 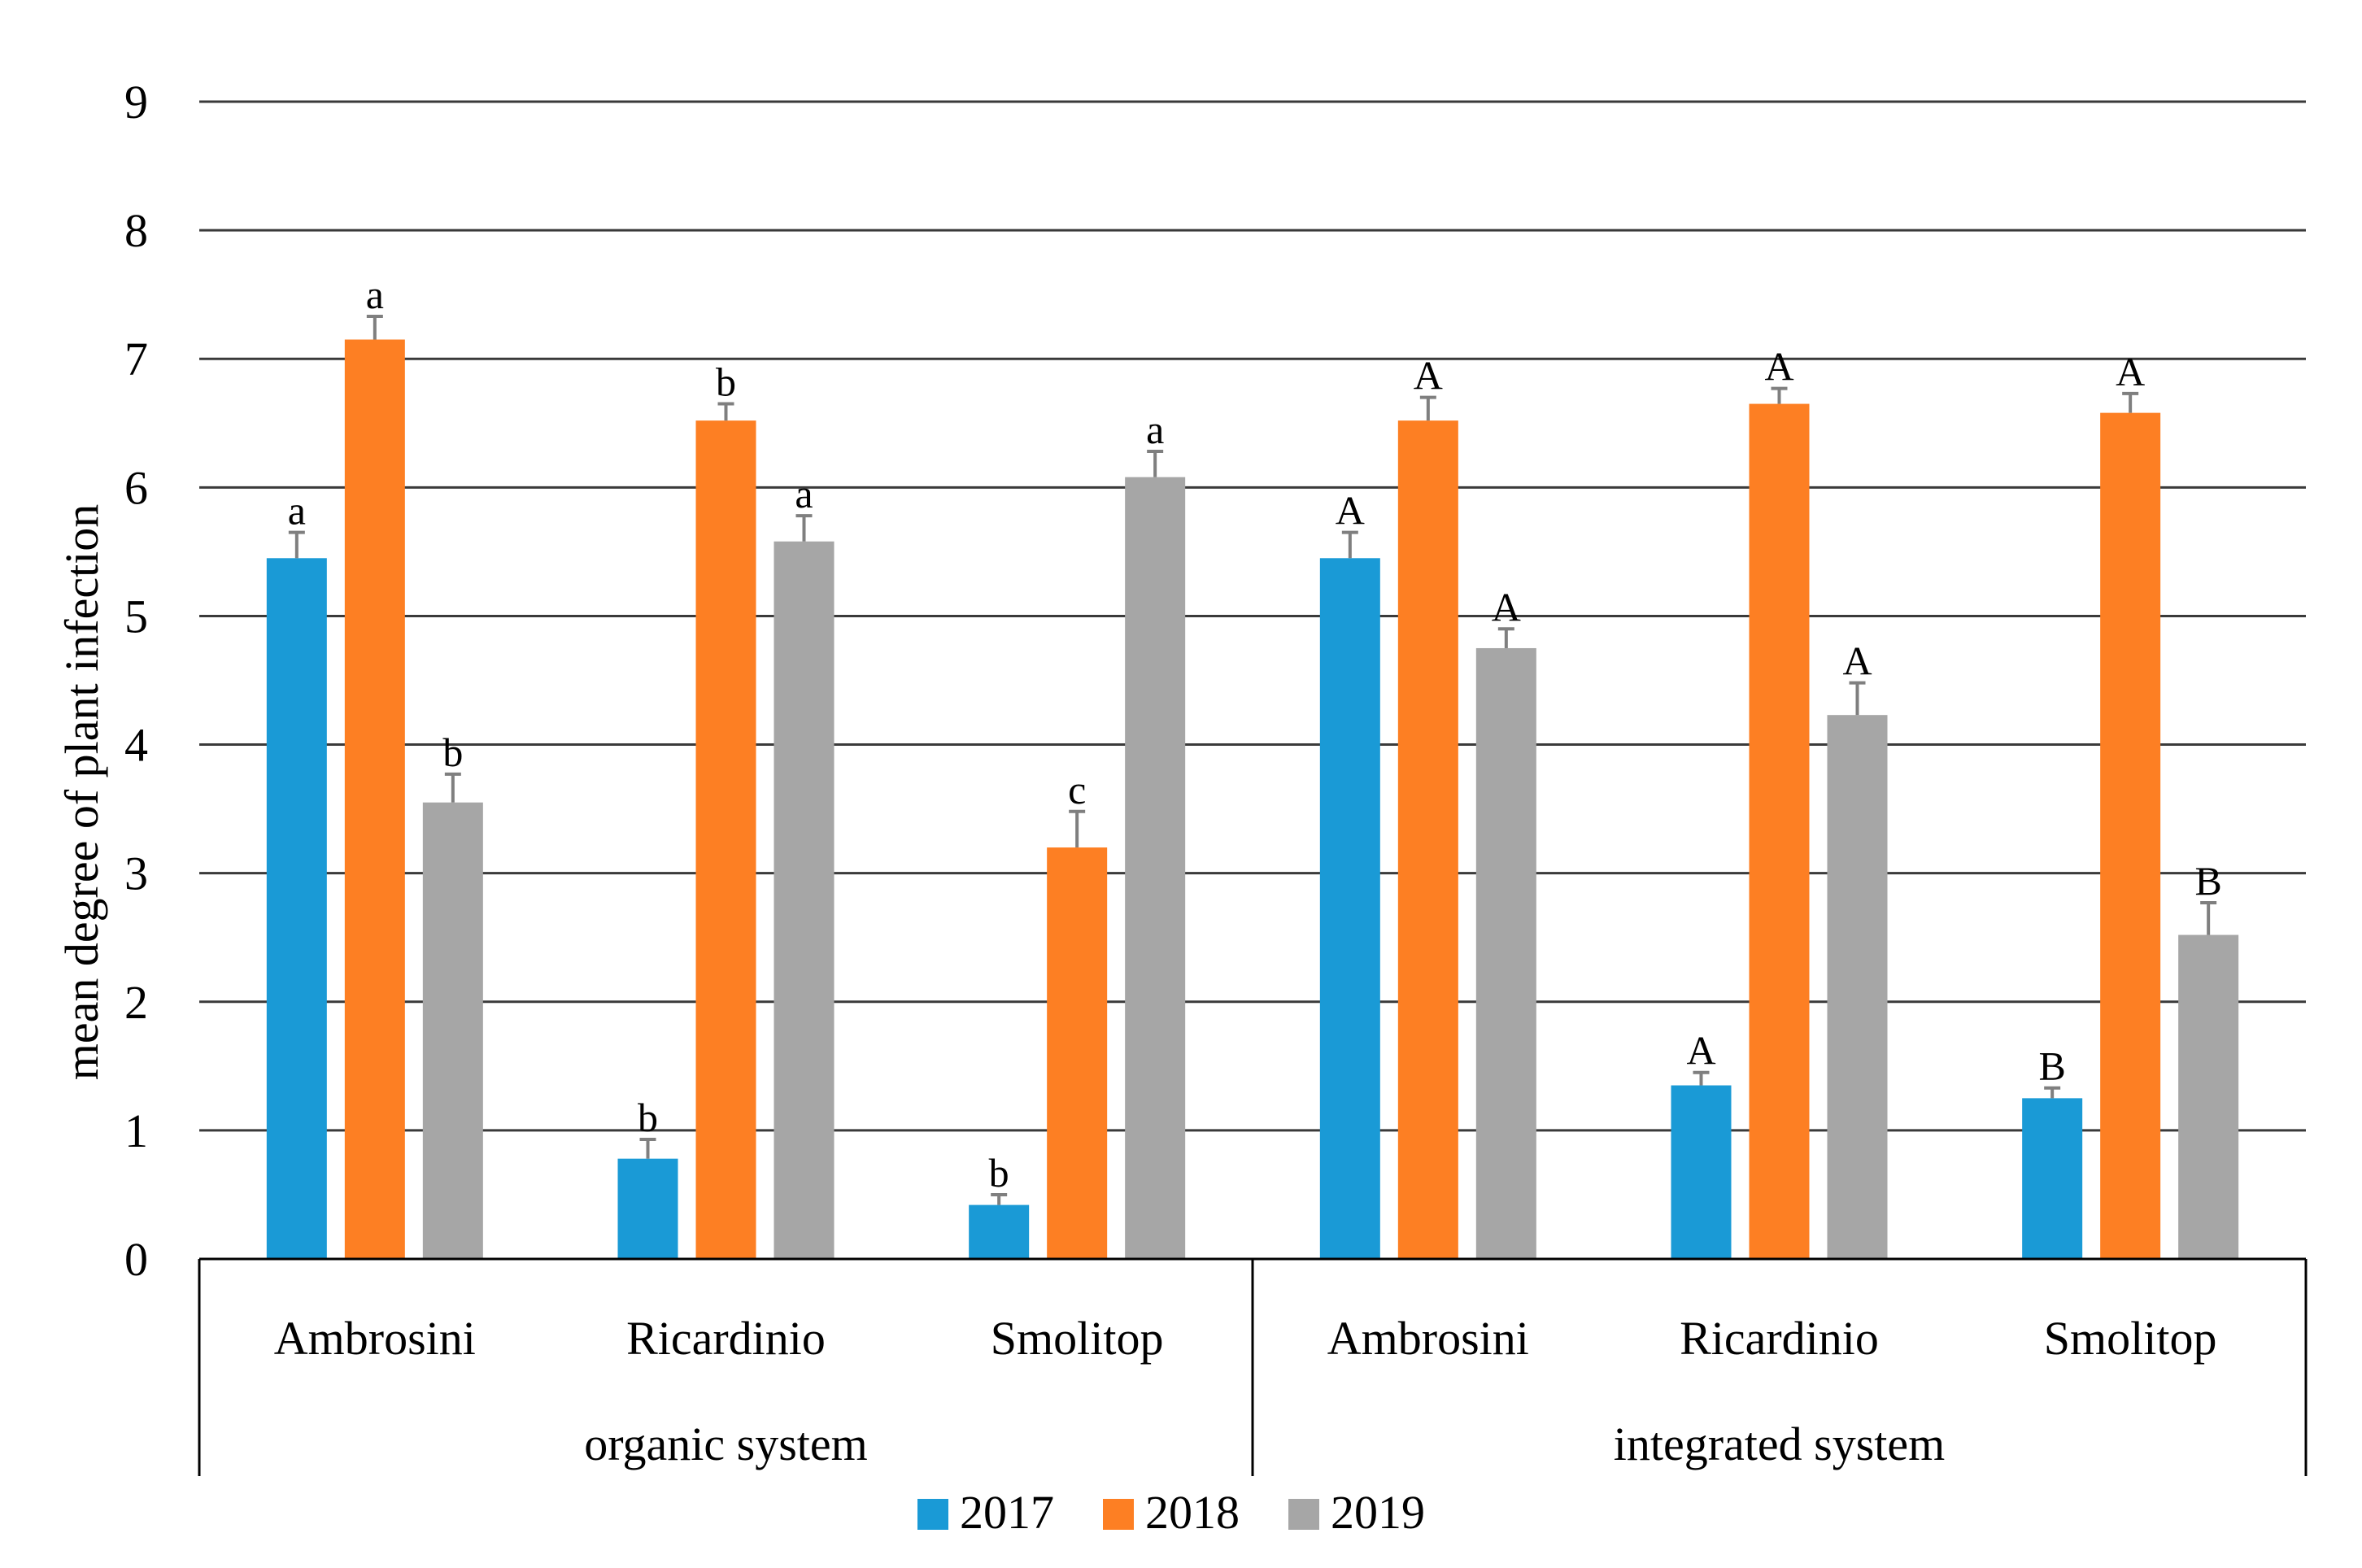 What do you see at coordinates (1077, 789) in the screenshot?
I see `significance-letter: c` at bounding box center [1077, 789].